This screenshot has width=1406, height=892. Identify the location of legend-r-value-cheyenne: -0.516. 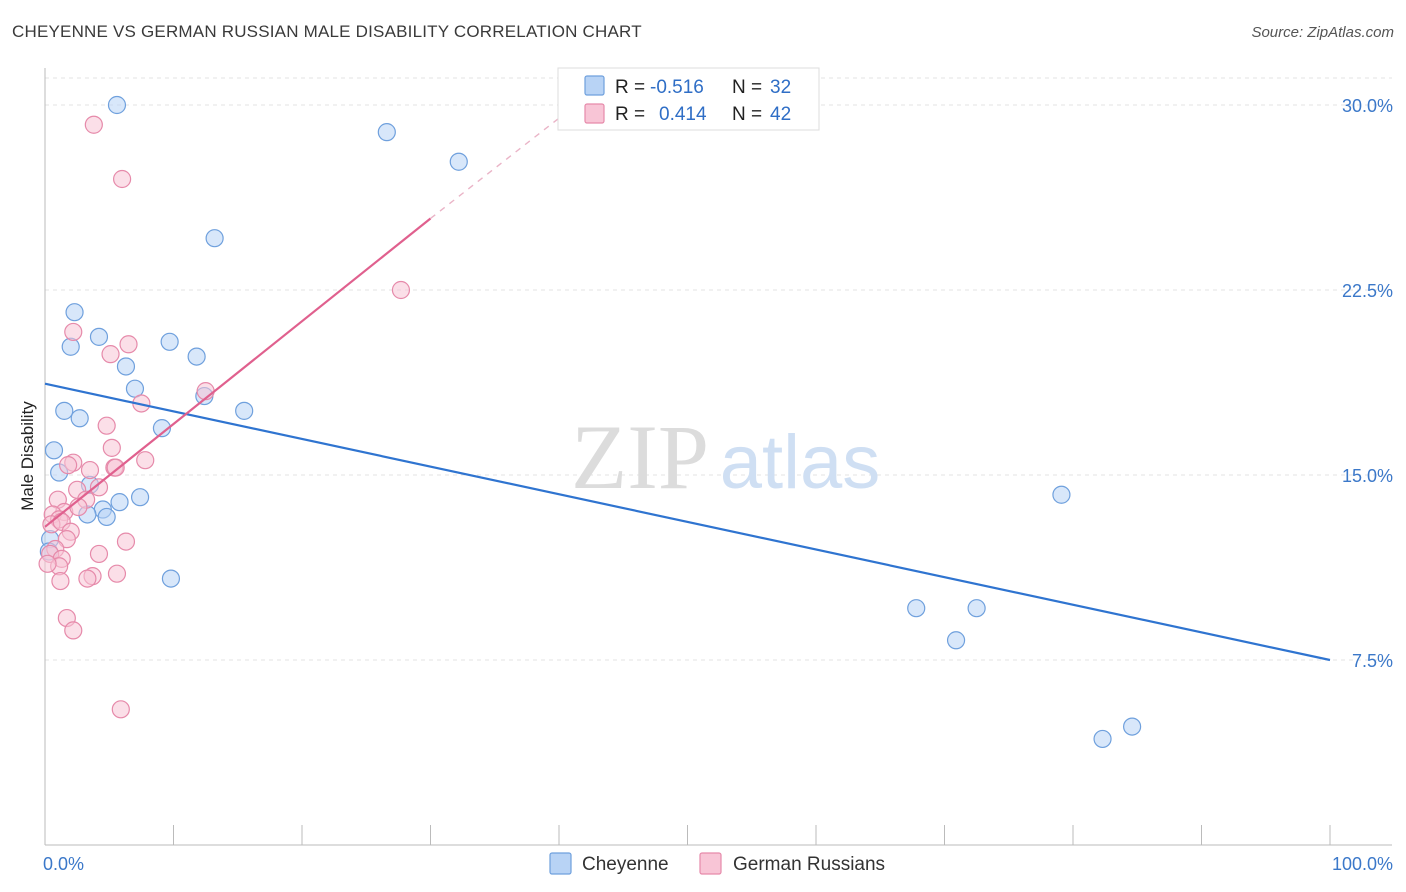
(677, 87).